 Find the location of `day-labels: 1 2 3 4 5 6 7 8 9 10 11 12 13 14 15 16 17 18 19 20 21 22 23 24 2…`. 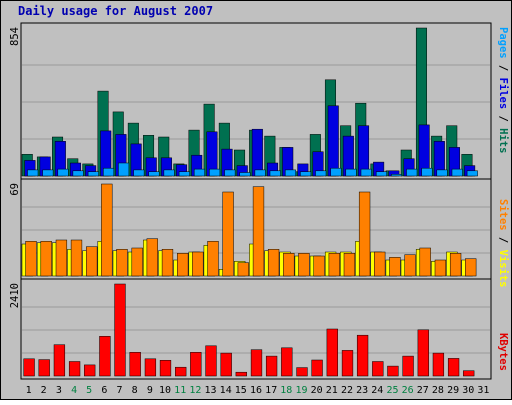

day-labels: 1 2 3 4 5 6 7 8 9 10 11 12 13 14 15 16 17 18 19 20 21 22 23 24 2… is located at coordinates (258, 390).